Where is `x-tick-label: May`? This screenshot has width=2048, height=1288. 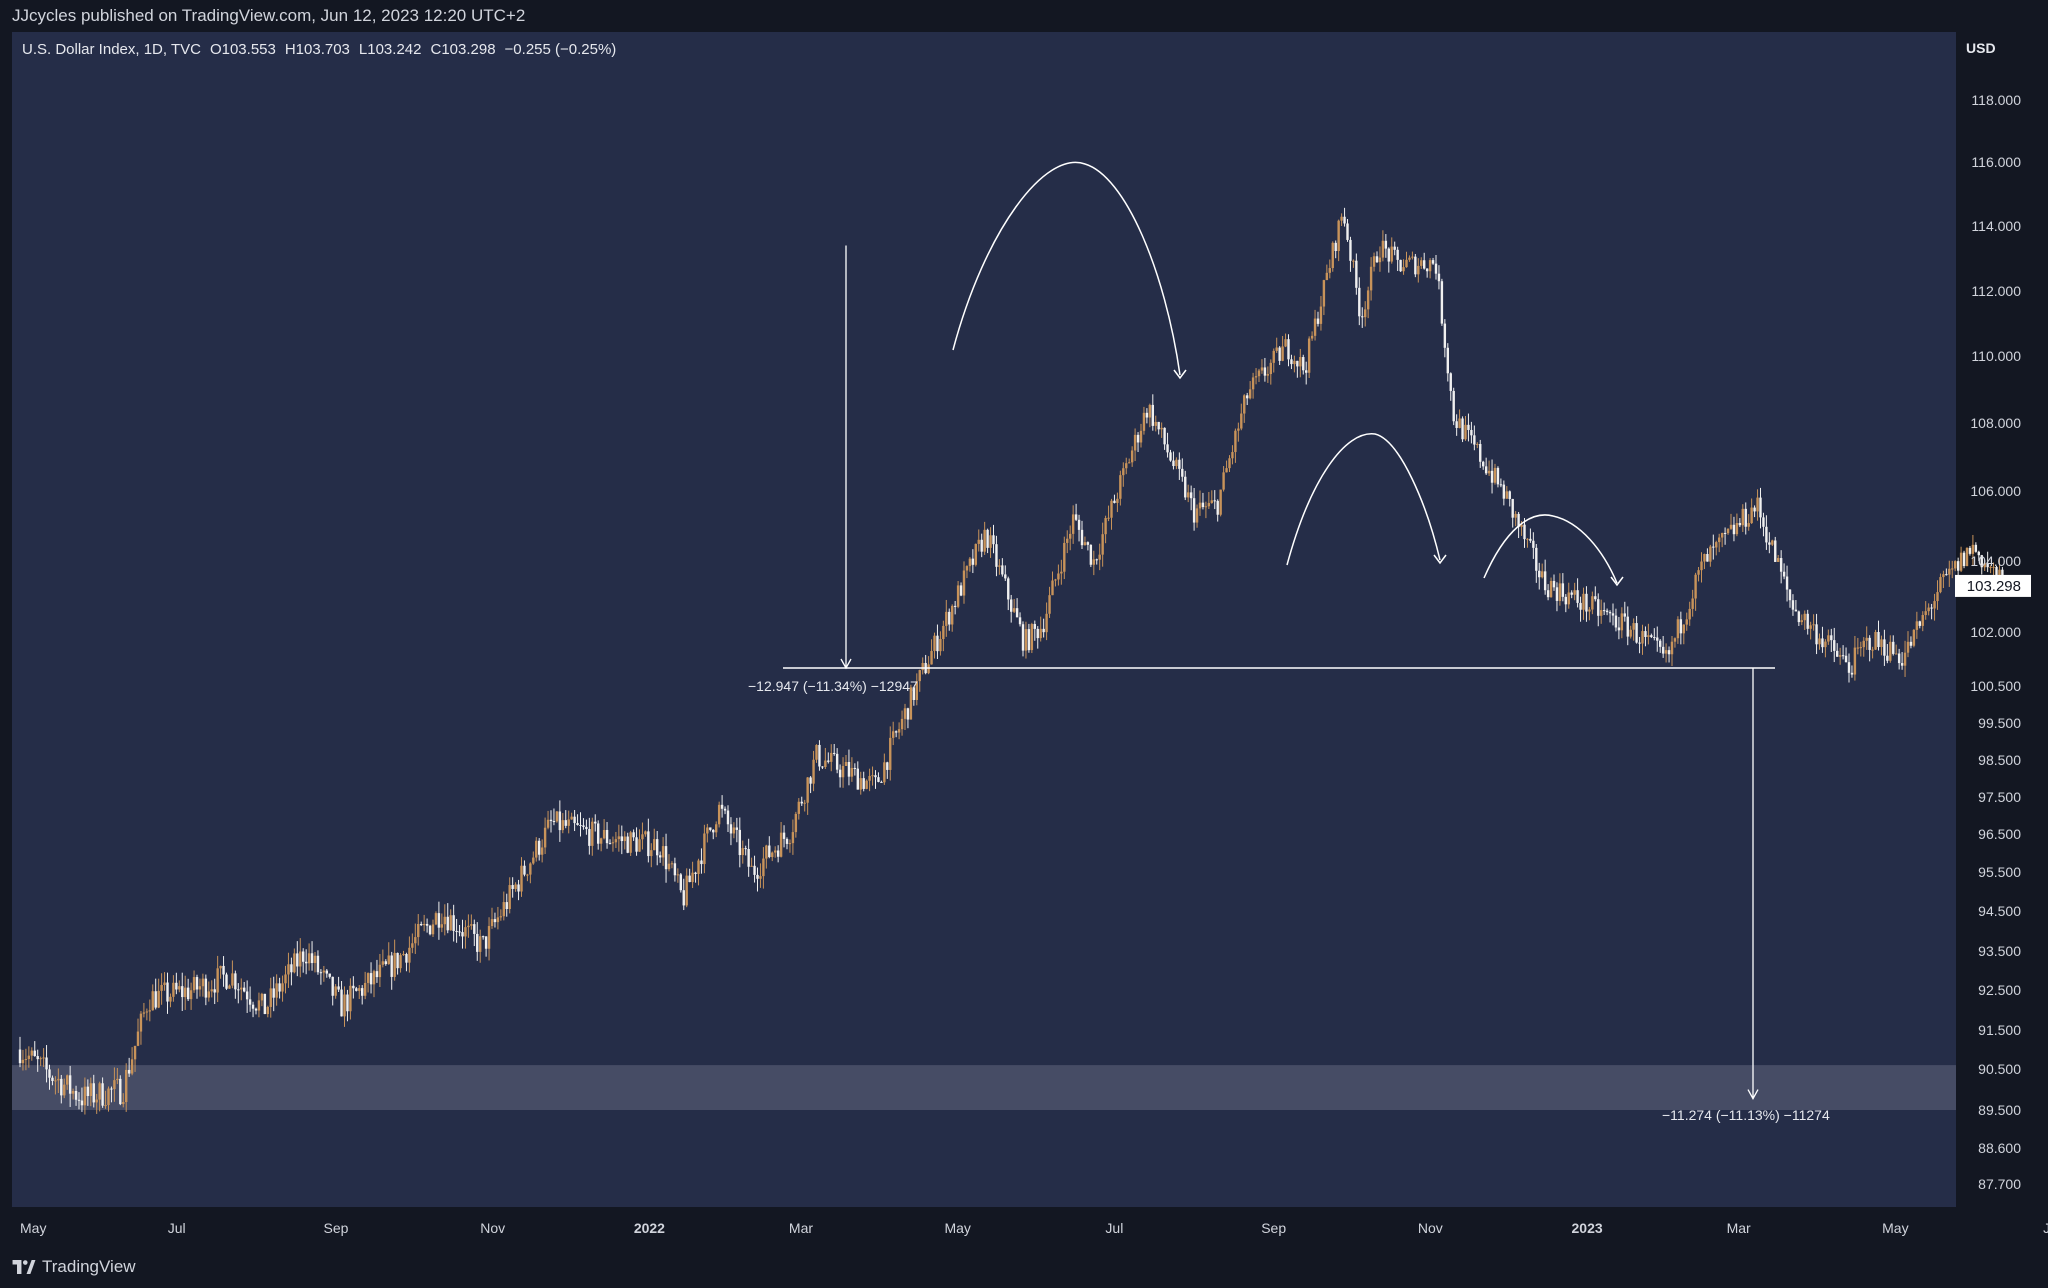 x-tick-label: May is located at coordinates (1895, 1228).